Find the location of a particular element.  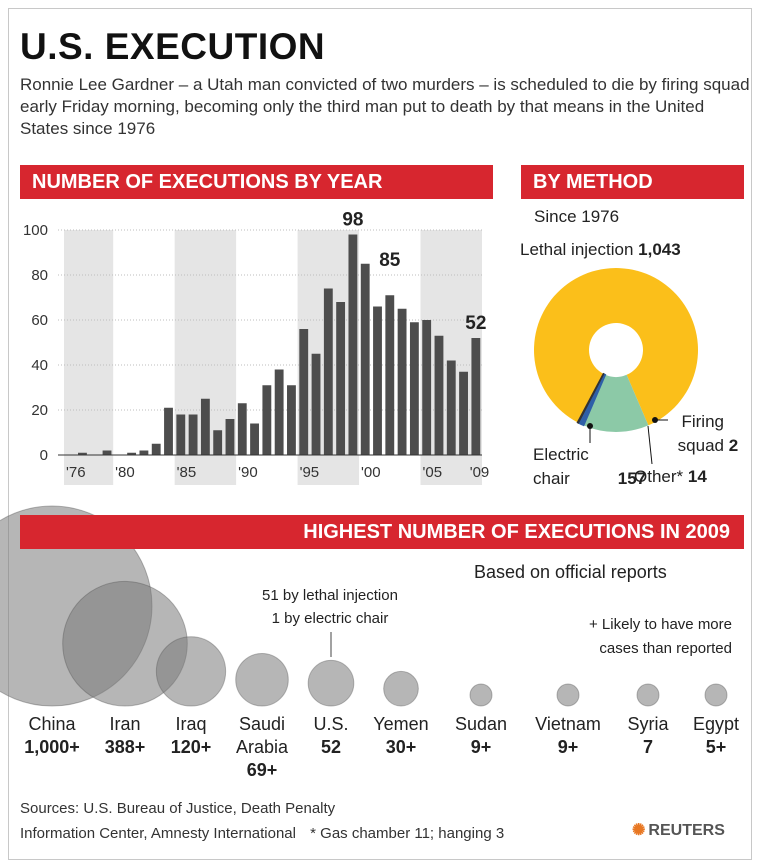

bar-1998 is located at coordinates (341, 378).